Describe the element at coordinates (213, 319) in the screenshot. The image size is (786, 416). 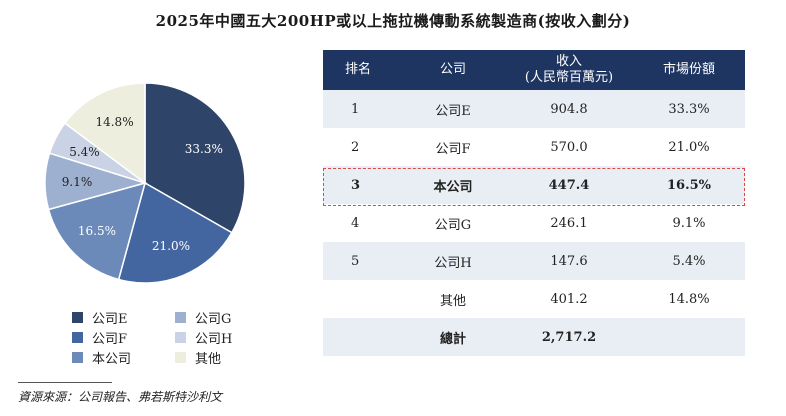
I see `legend-label-company-g: 公司G` at that location.